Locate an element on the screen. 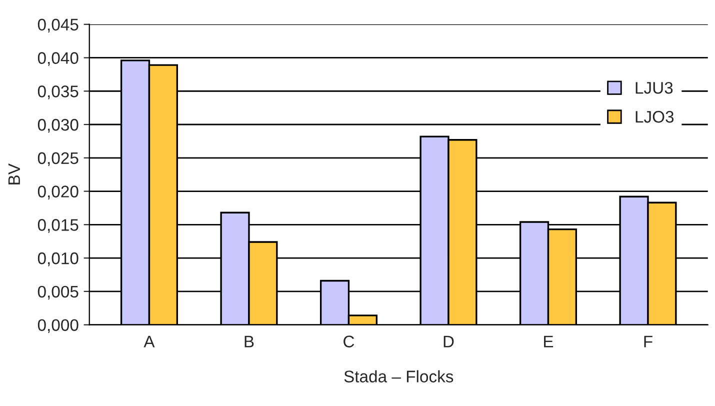  x-tick-label: F is located at coordinates (648, 342).